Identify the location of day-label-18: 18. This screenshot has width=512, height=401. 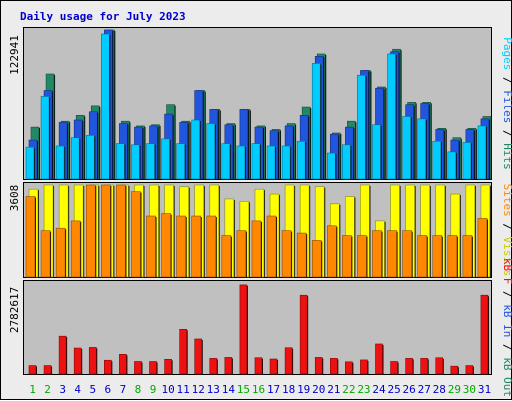
(288, 389).